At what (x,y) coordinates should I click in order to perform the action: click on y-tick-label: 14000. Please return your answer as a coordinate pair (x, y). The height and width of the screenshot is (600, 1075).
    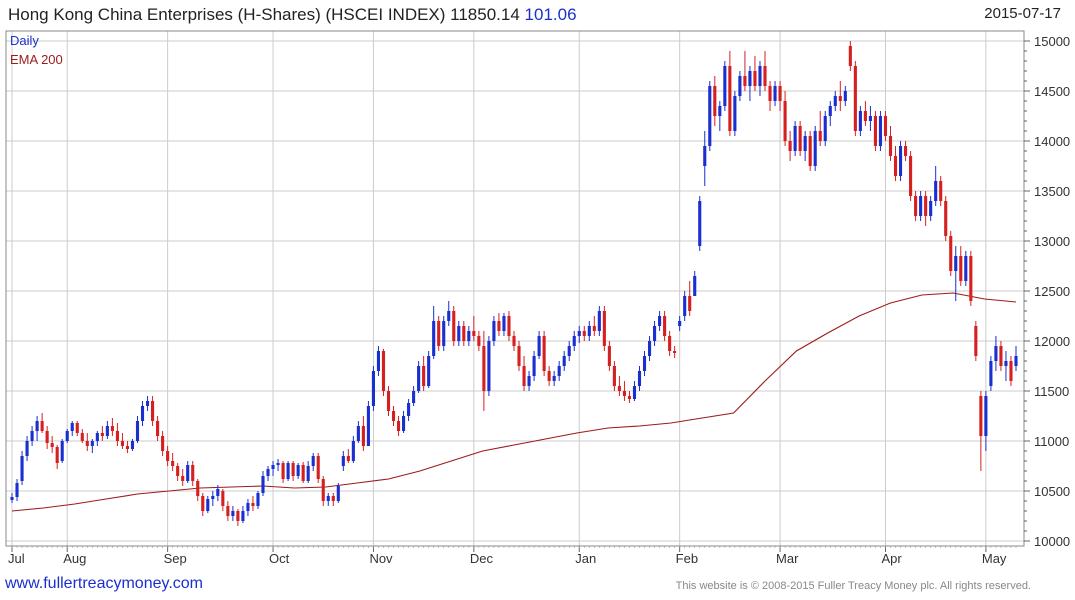
    Looking at the image, I should click on (1052, 141).